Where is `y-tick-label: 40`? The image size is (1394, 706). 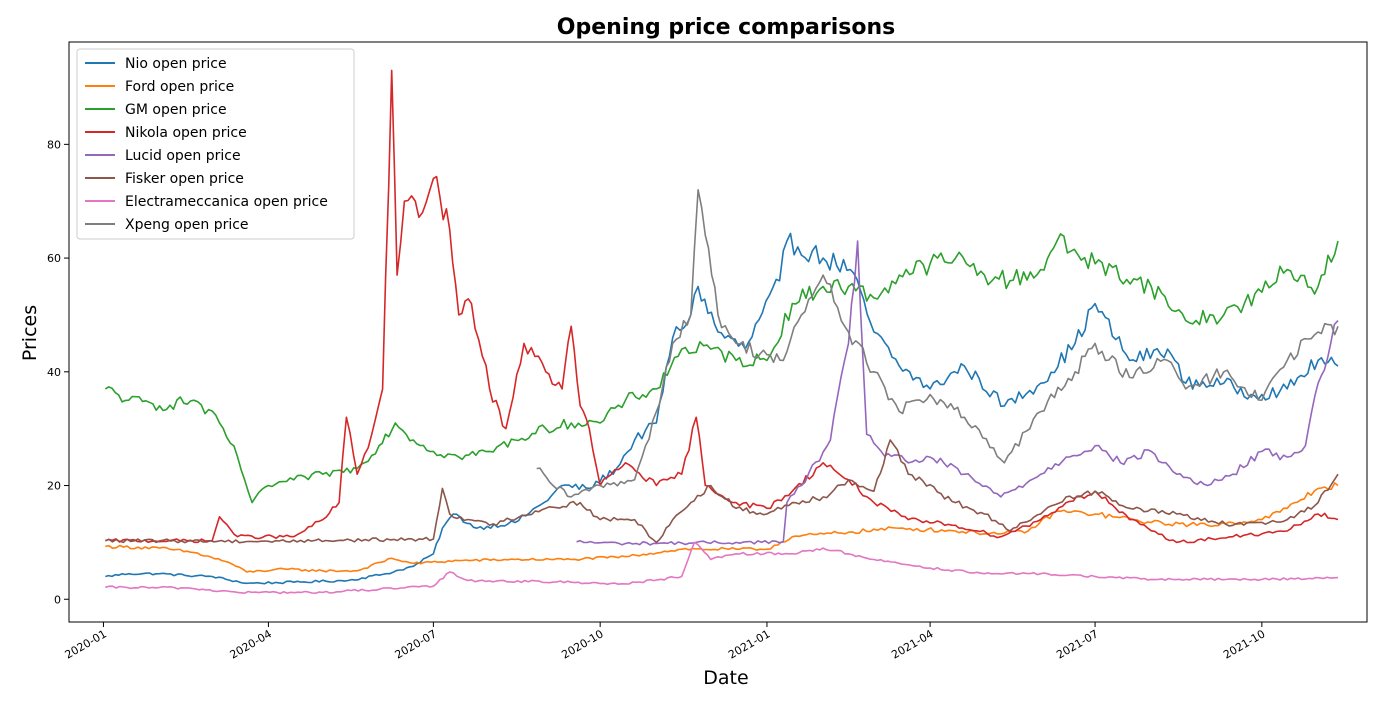
y-tick-label: 40 is located at coordinates (54, 372).